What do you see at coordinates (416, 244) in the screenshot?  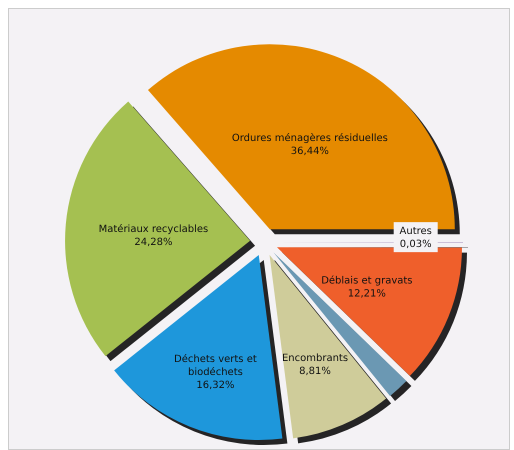 I see `data-label: 0,03%` at bounding box center [416, 244].